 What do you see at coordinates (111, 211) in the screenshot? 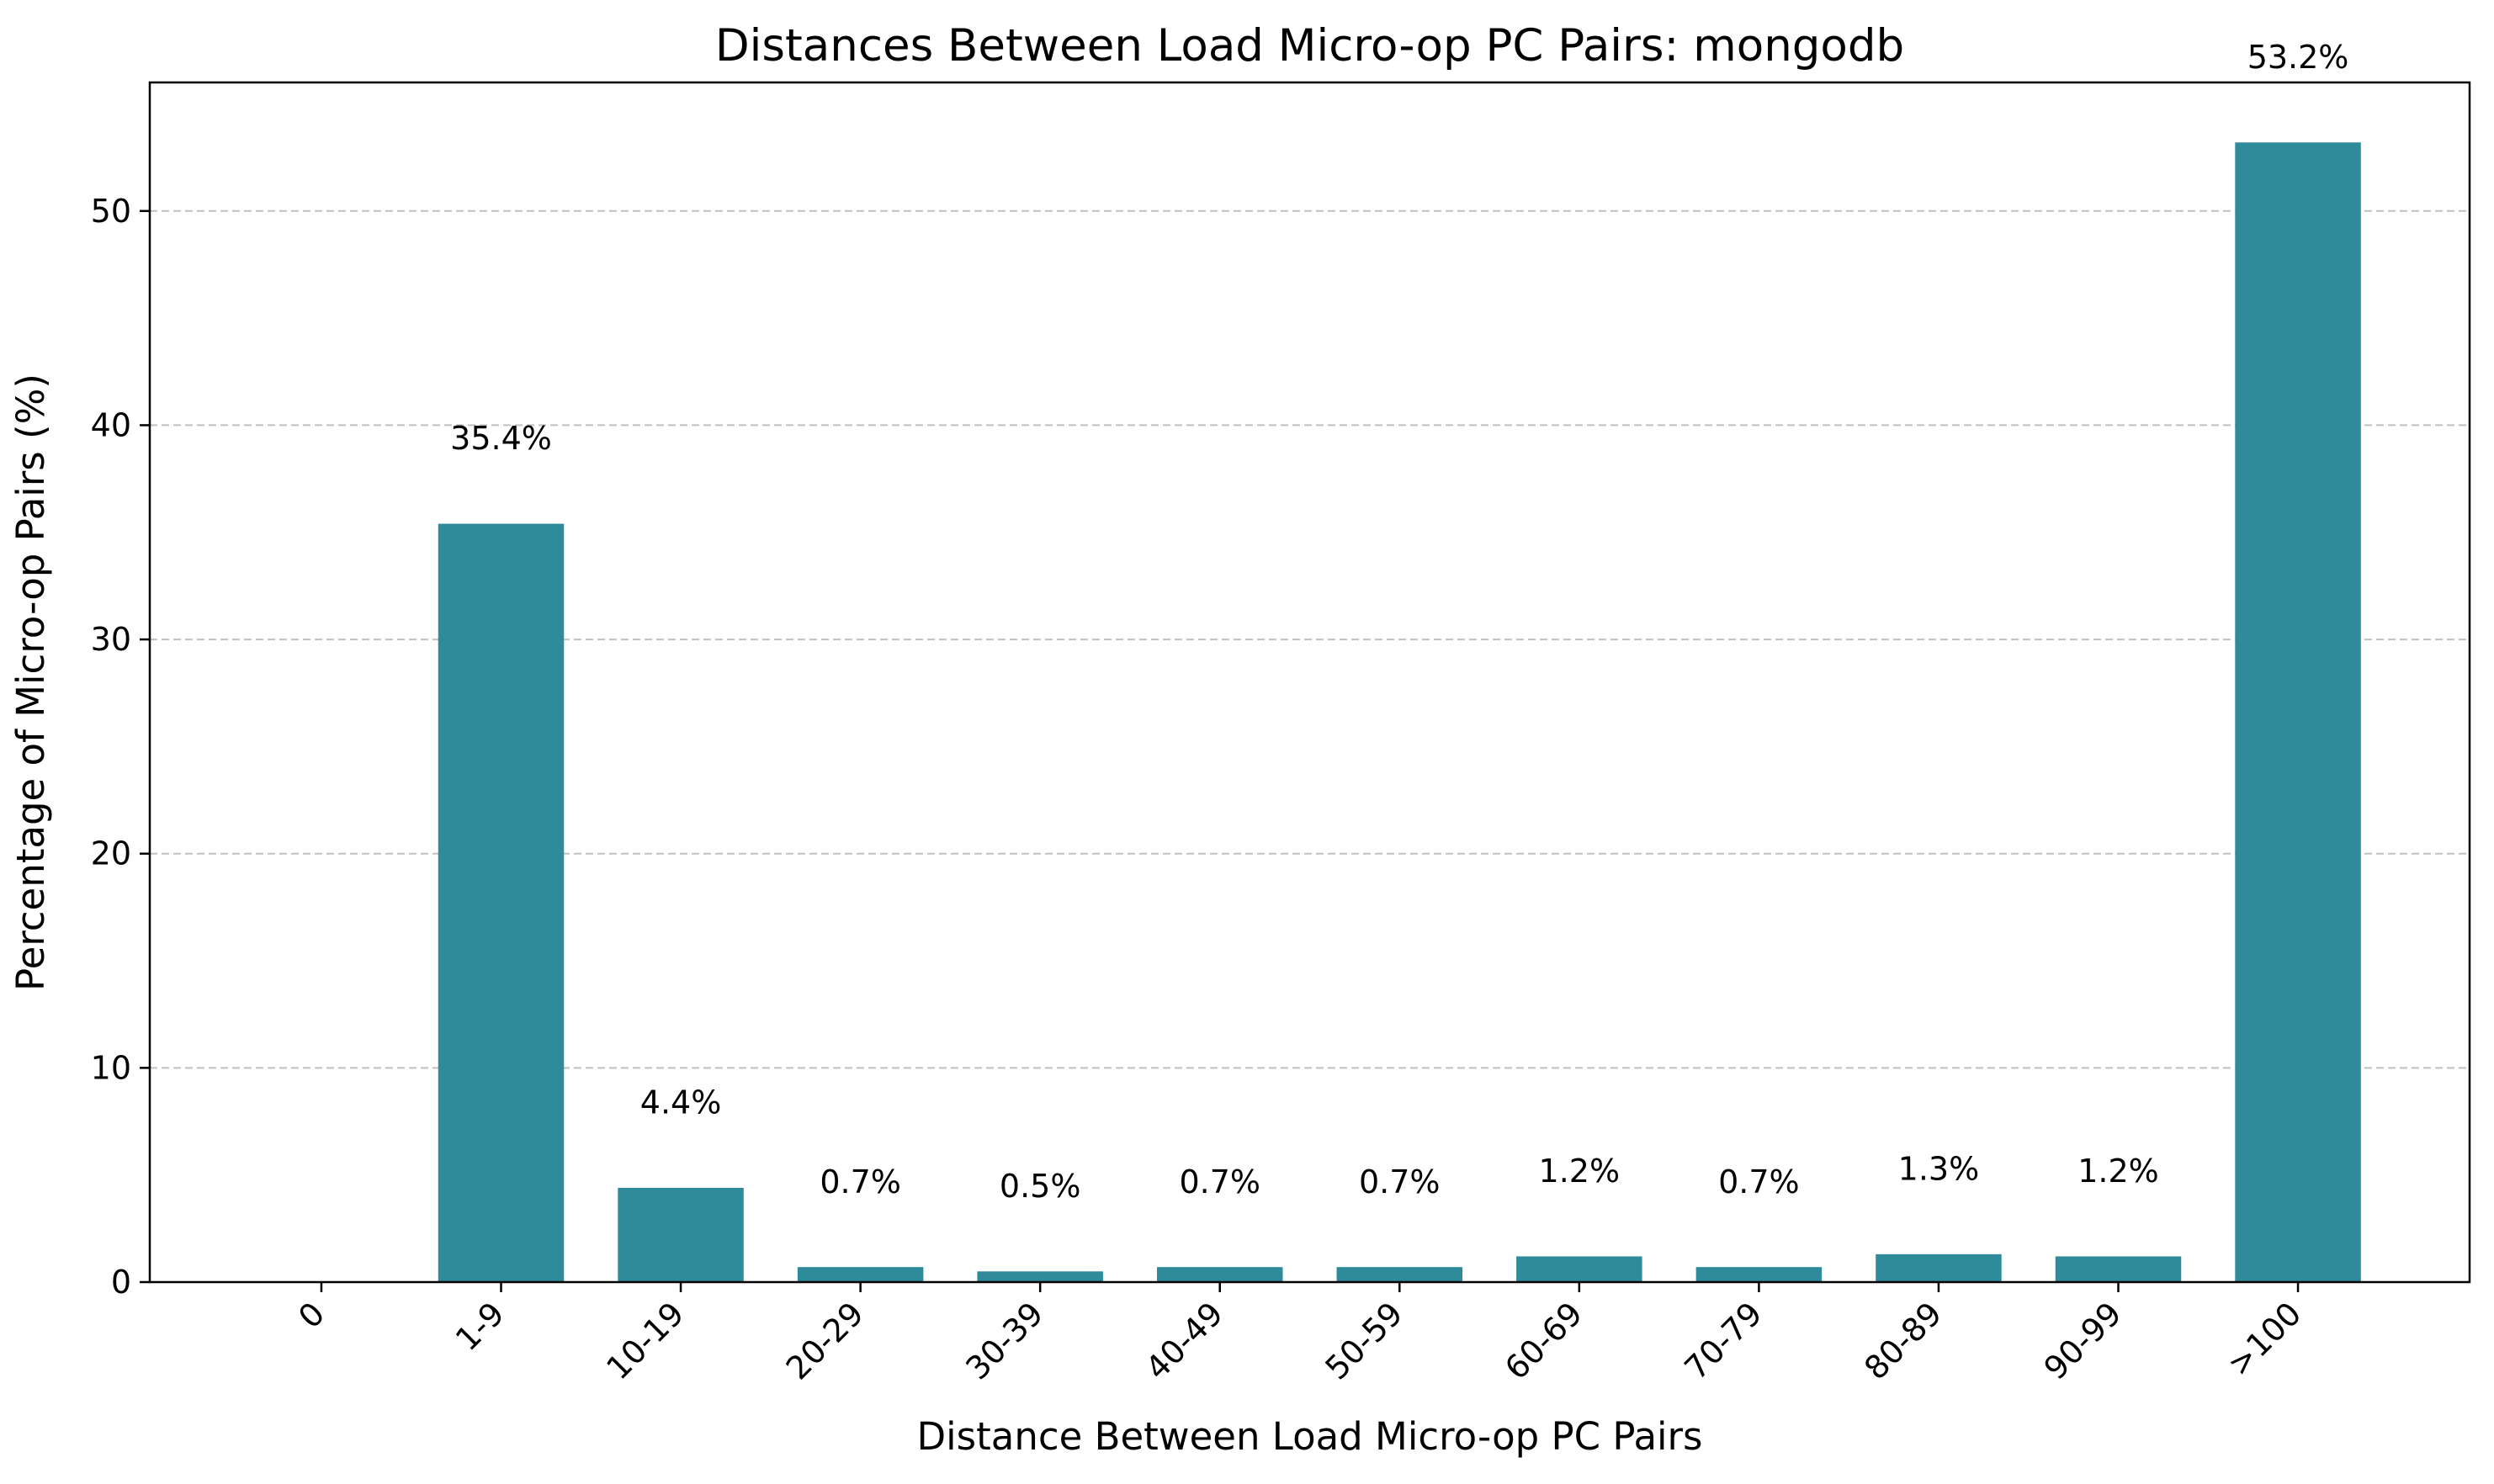
I see `y-tick-label: 50` at bounding box center [111, 211].